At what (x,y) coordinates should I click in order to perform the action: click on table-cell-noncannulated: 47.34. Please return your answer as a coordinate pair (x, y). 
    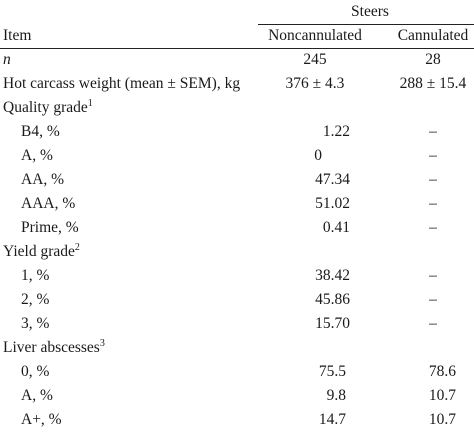
    Looking at the image, I should click on (332, 179).